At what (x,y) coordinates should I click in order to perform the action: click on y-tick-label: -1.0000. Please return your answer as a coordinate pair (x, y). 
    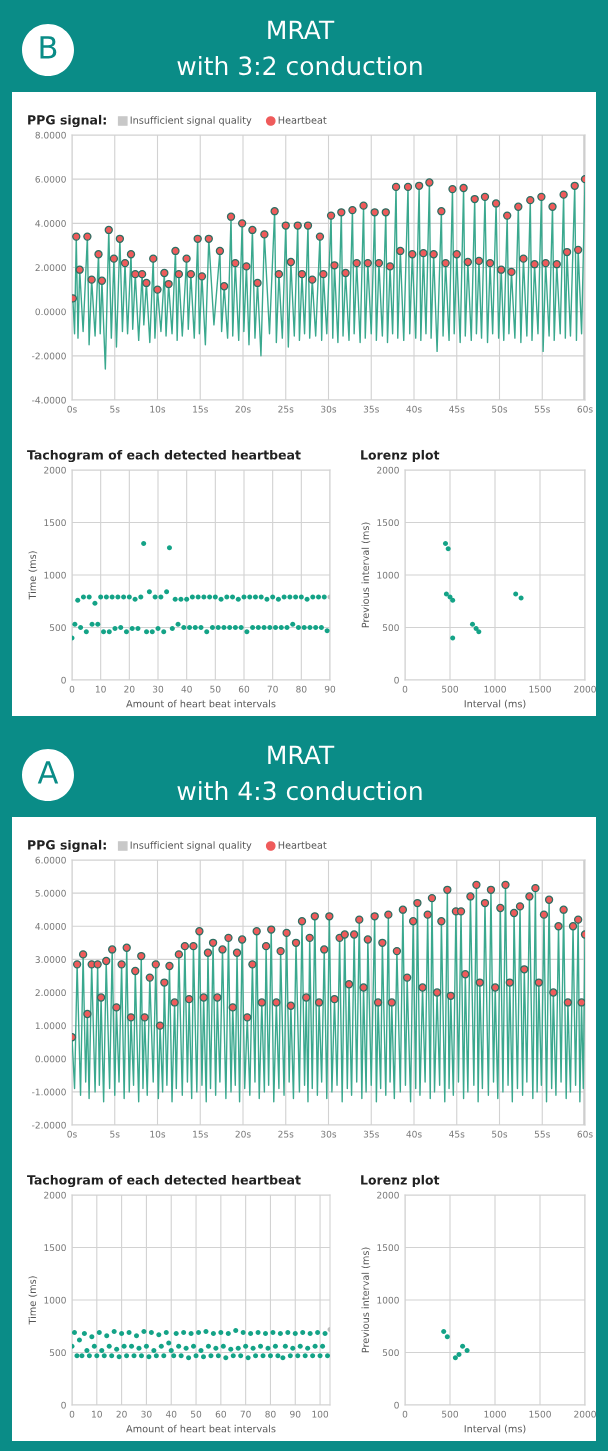
    Looking at the image, I should click on (49, 1092).